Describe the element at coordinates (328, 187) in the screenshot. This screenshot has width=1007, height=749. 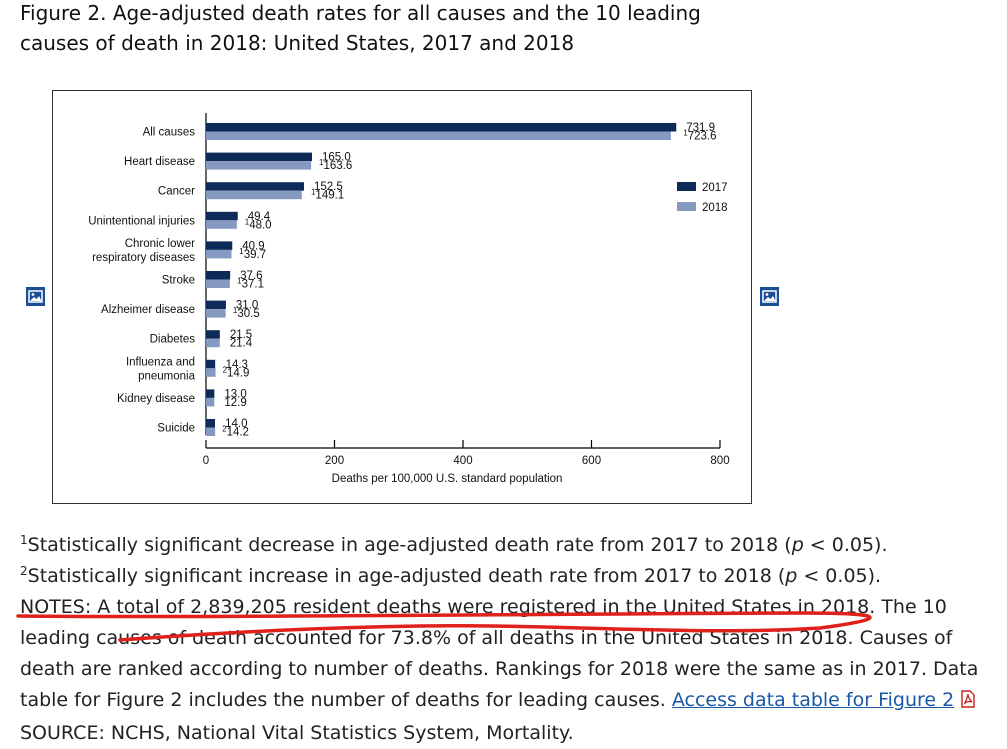
I see `data-label-2017: 152.5` at that location.